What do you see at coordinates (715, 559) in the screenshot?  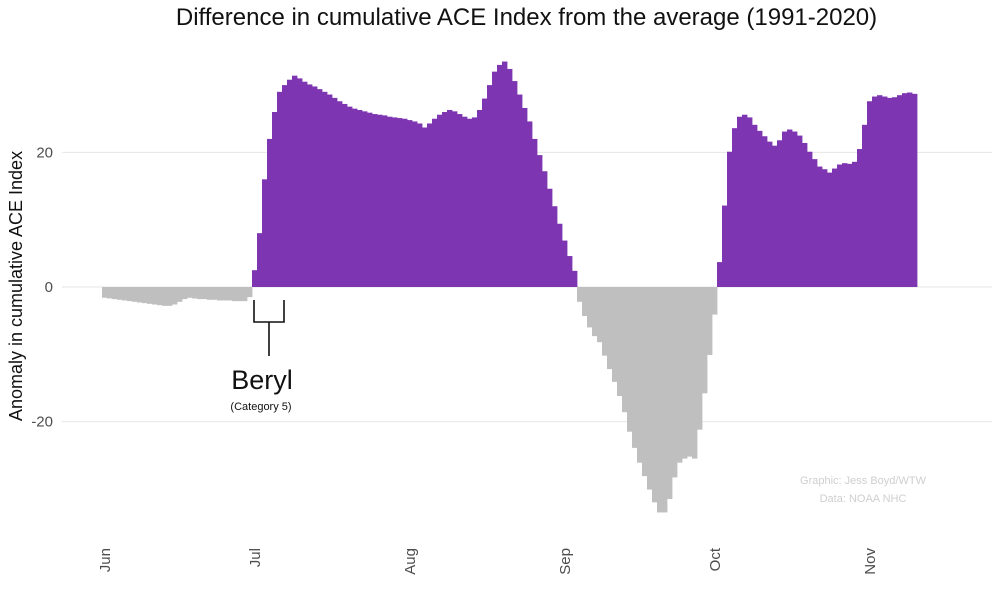 I see `x-tick-label: Oct` at bounding box center [715, 559].